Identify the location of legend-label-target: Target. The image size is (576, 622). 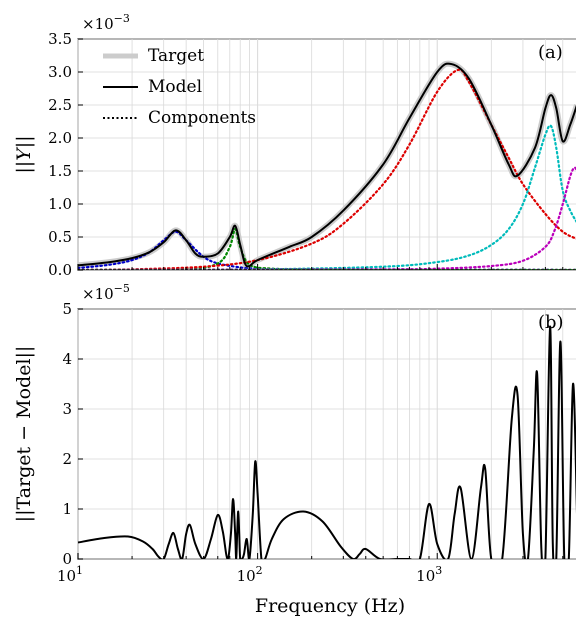
(176, 56).